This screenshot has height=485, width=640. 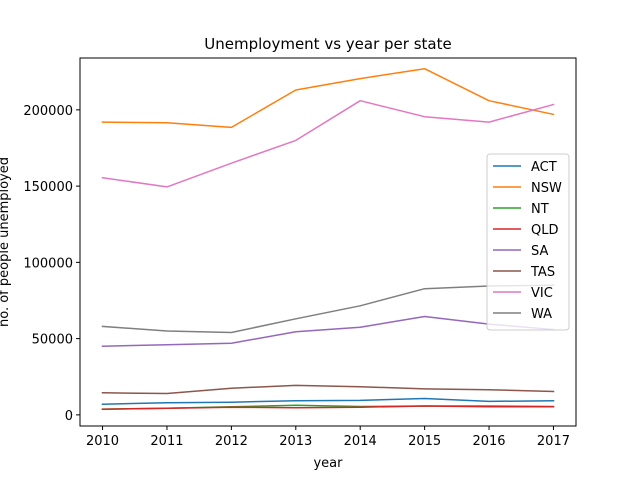 What do you see at coordinates (424, 441) in the screenshot?
I see `x-tick-label: 2015` at bounding box center [424, 441].